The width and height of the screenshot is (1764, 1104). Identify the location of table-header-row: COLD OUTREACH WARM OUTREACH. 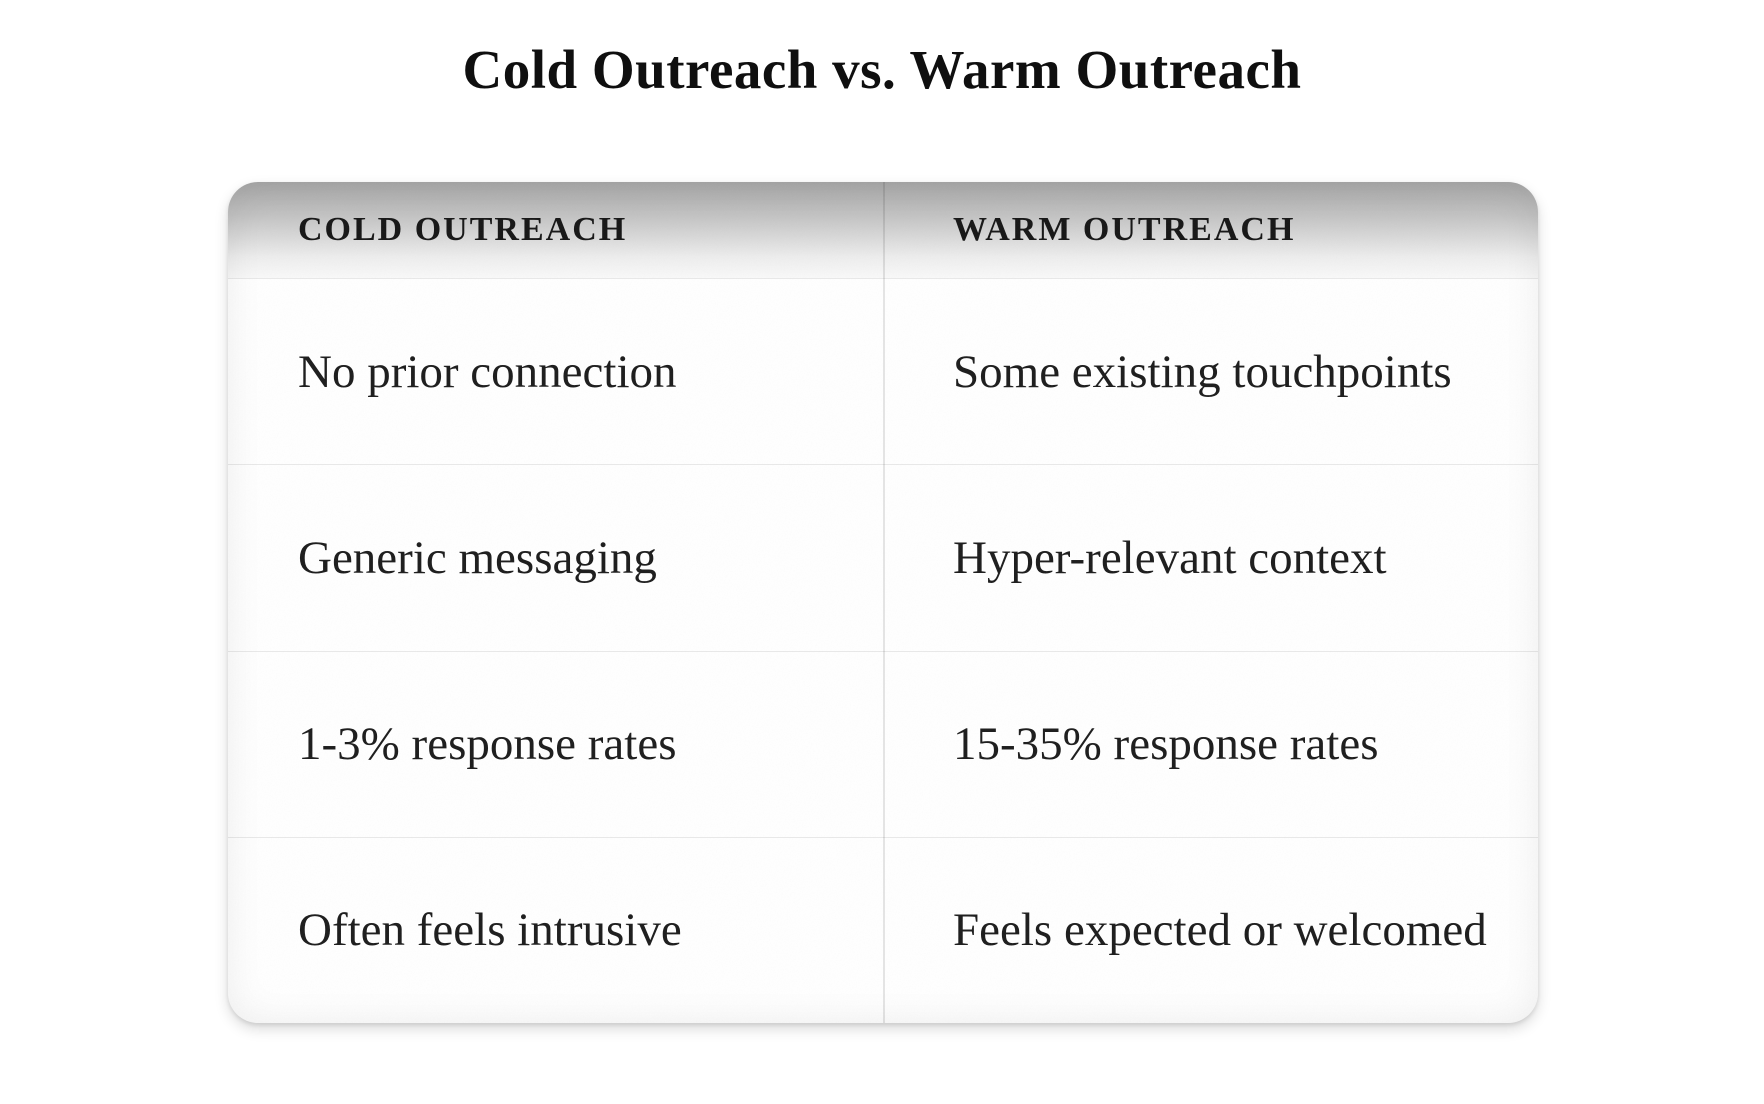
(883, 230).